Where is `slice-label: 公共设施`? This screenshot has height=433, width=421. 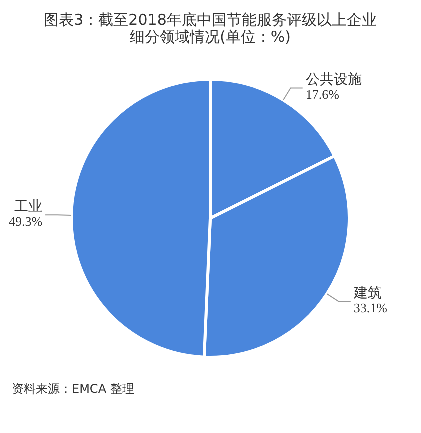
slice-label: 公共设施 is located at coordinates (334, 80).